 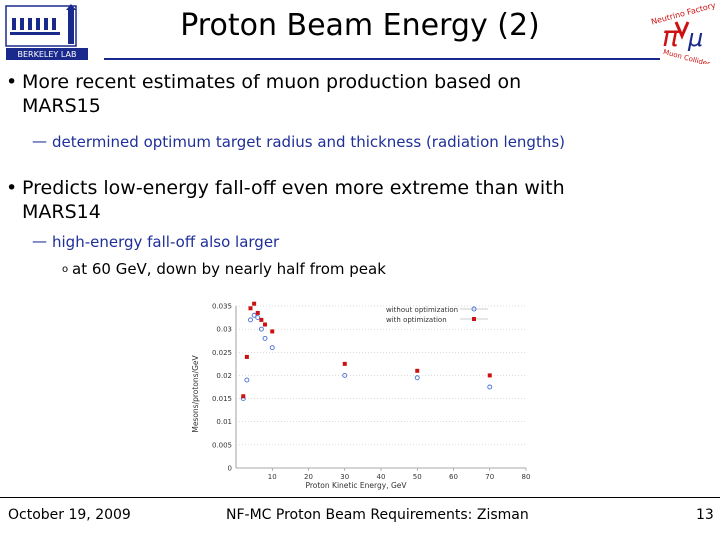 I want to click on footer-center-text: NF-MC Proton Beam Requirements: Zisman, so click(x=377, y=515).